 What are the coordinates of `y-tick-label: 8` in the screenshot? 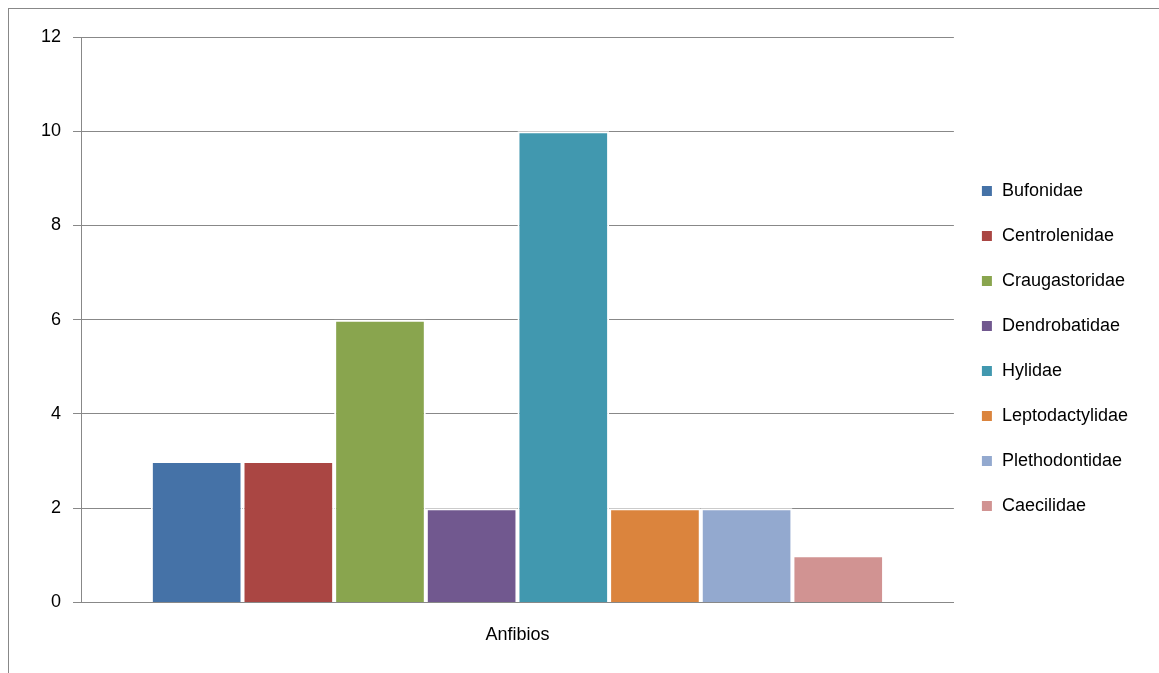 It's located at (56, 224).